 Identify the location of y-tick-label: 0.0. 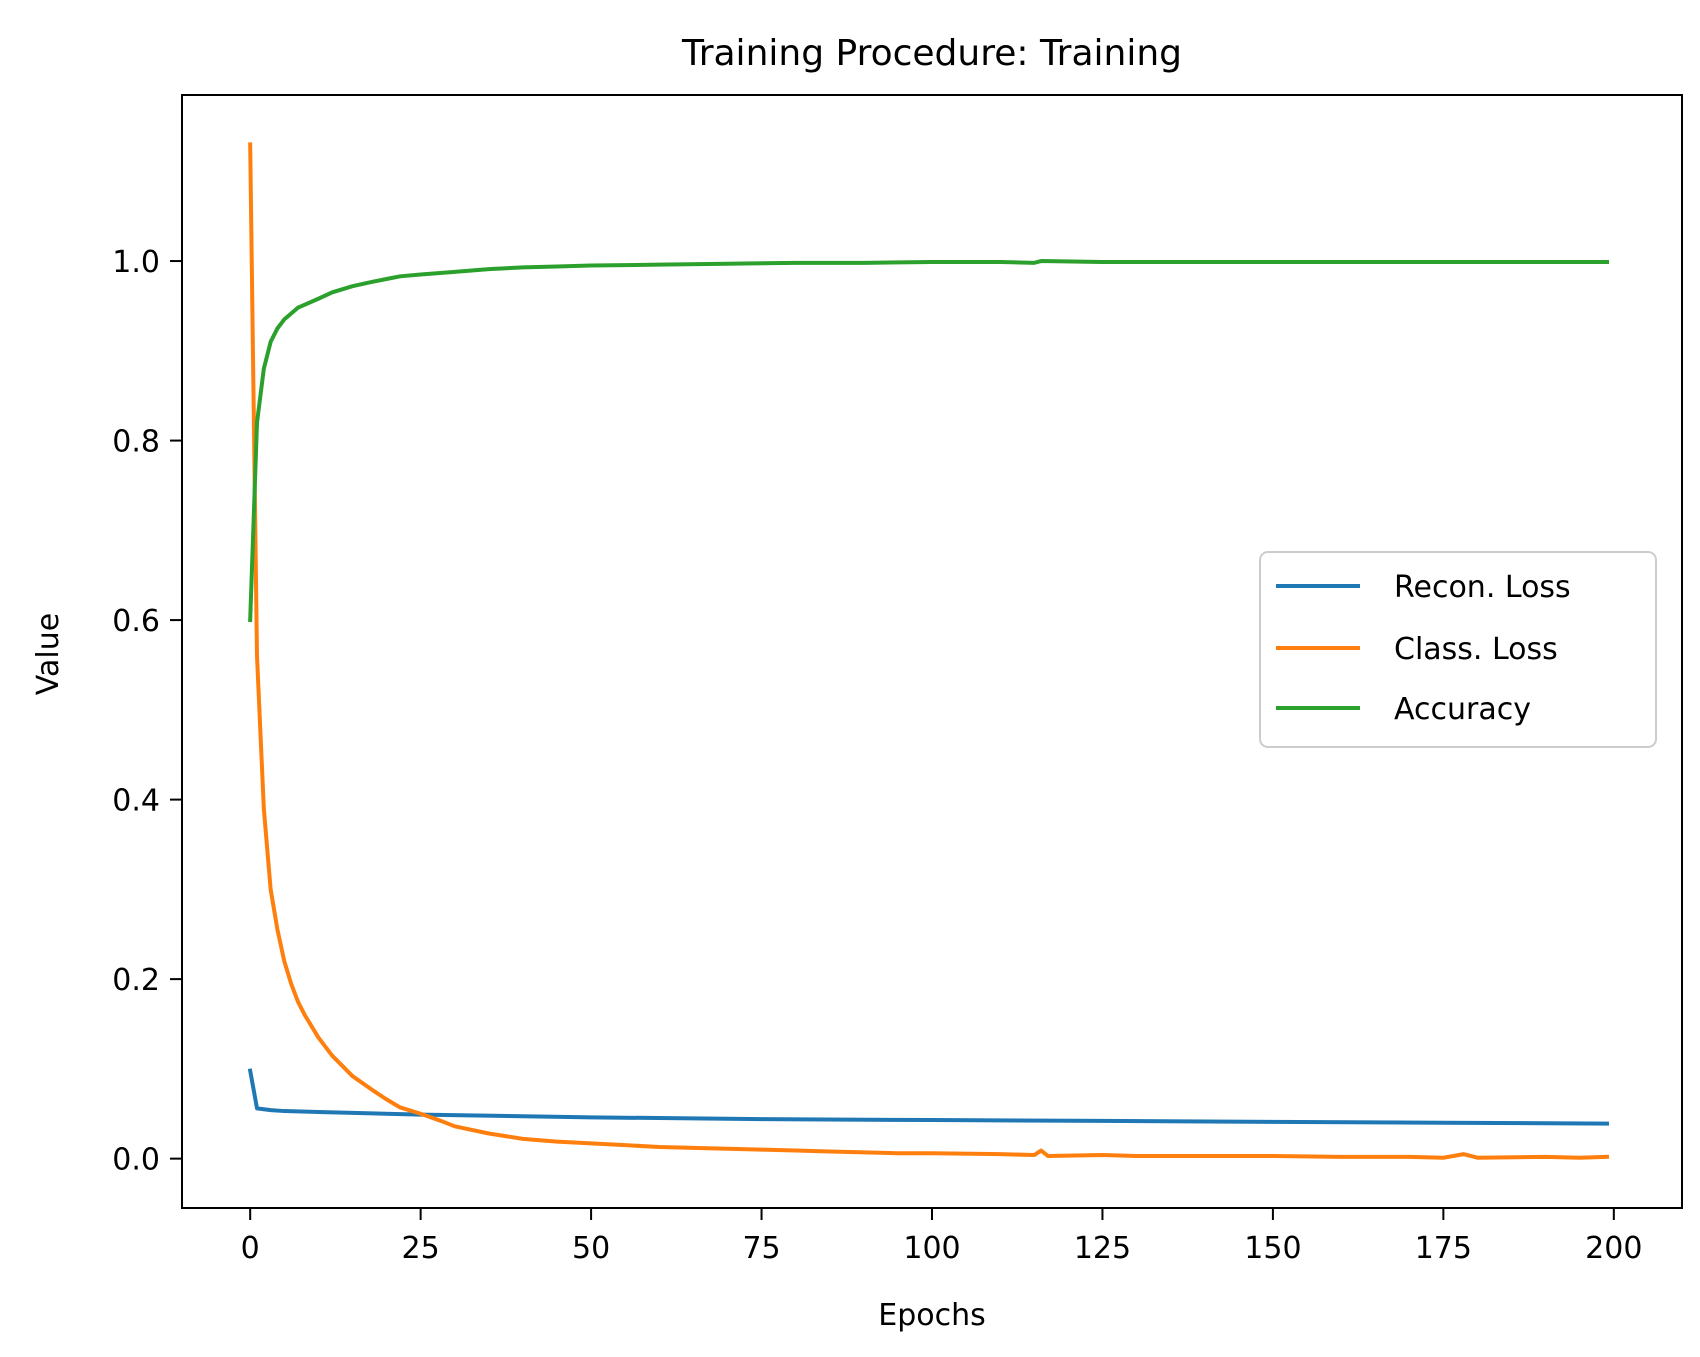
(136, 1160).